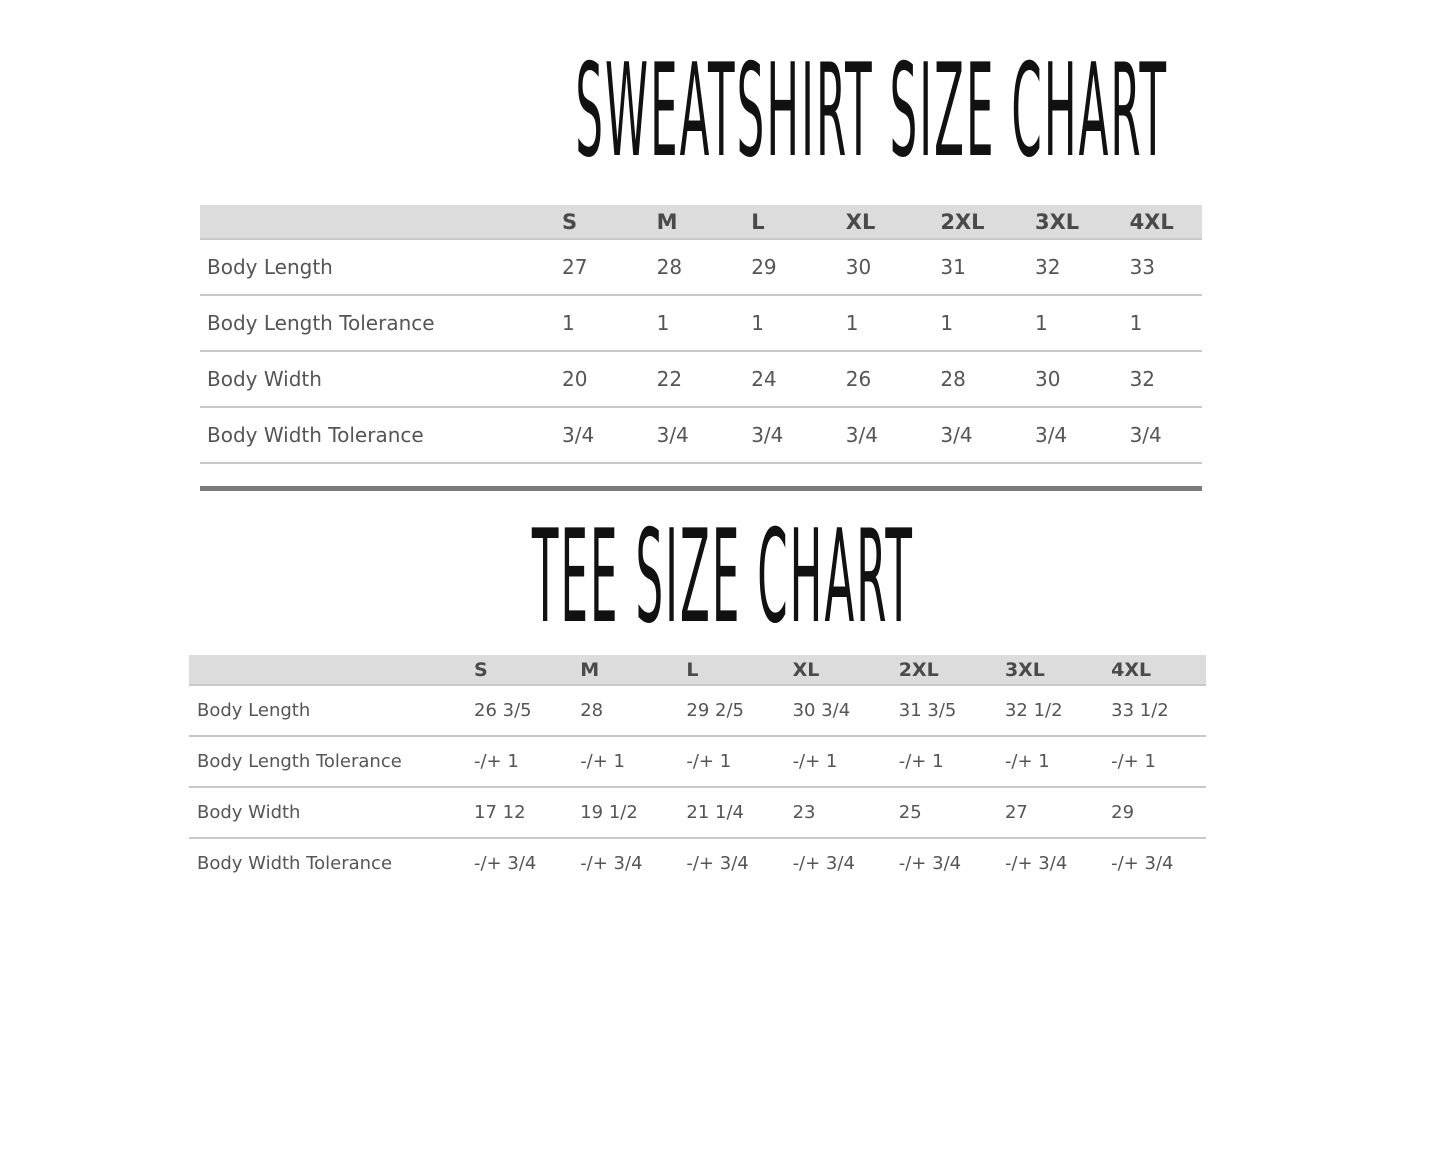 This screenshot has height=1156, width=1445. What do you see at coordinates (701, 324) in the screenshot?
I see `table-row: Body Length Tolerance 1 1 1 1 1 1 1` at bounding box center [701, 324].